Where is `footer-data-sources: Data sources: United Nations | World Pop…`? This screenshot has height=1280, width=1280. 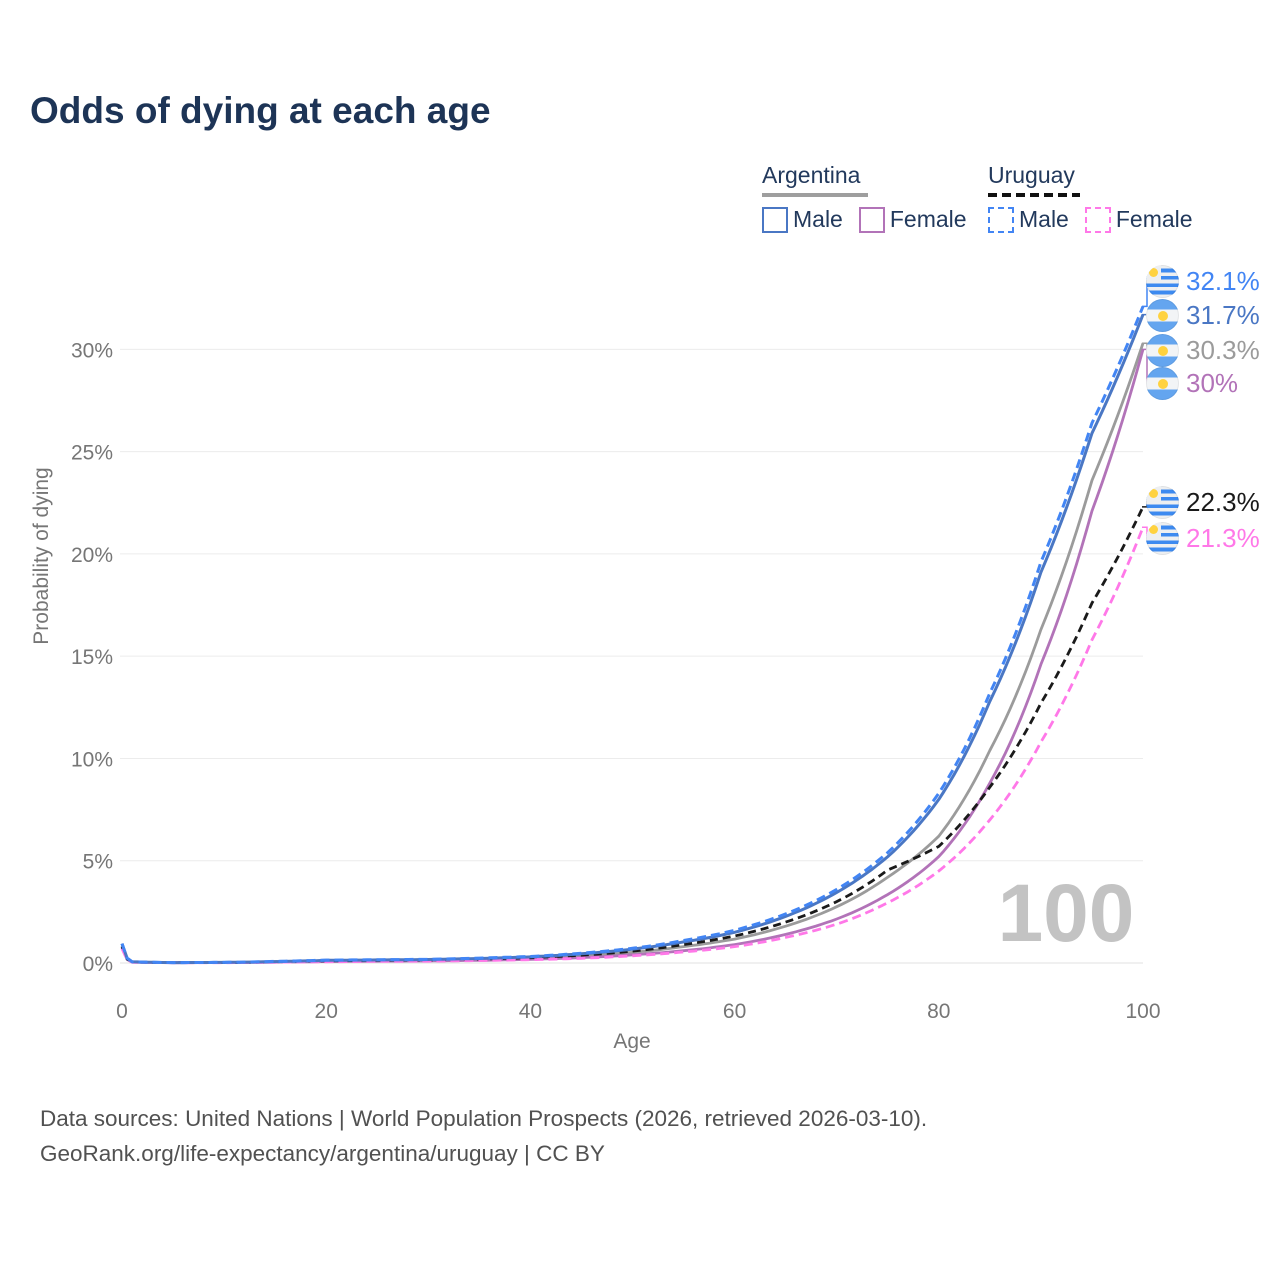
footer-data-sources: Data sources: United Nations | World Pop… is located at coordinates (484, 1118).